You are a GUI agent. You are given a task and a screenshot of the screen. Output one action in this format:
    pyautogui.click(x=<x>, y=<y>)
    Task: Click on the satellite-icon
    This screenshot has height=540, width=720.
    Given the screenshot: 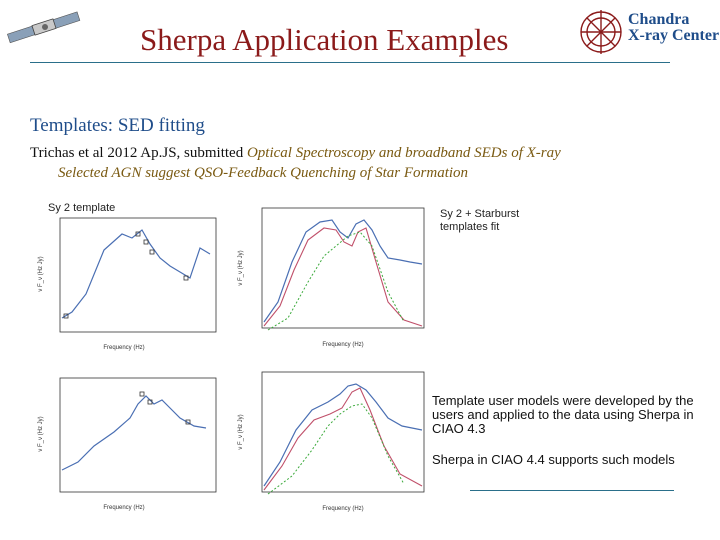 What is the action you would take?
    pyautogui.click(x=44, y=27)
    